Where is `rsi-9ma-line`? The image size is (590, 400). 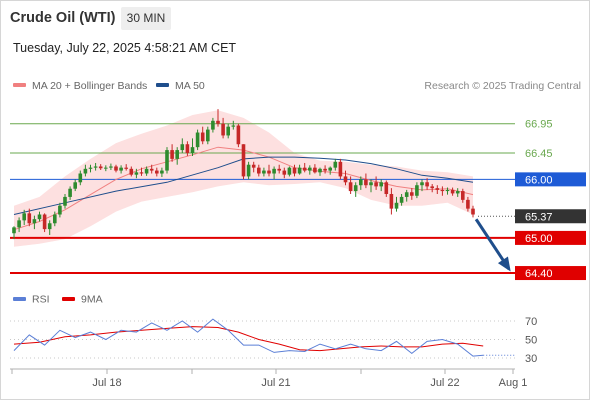
rsi-9ma-line is located at coordinates (248, 339).